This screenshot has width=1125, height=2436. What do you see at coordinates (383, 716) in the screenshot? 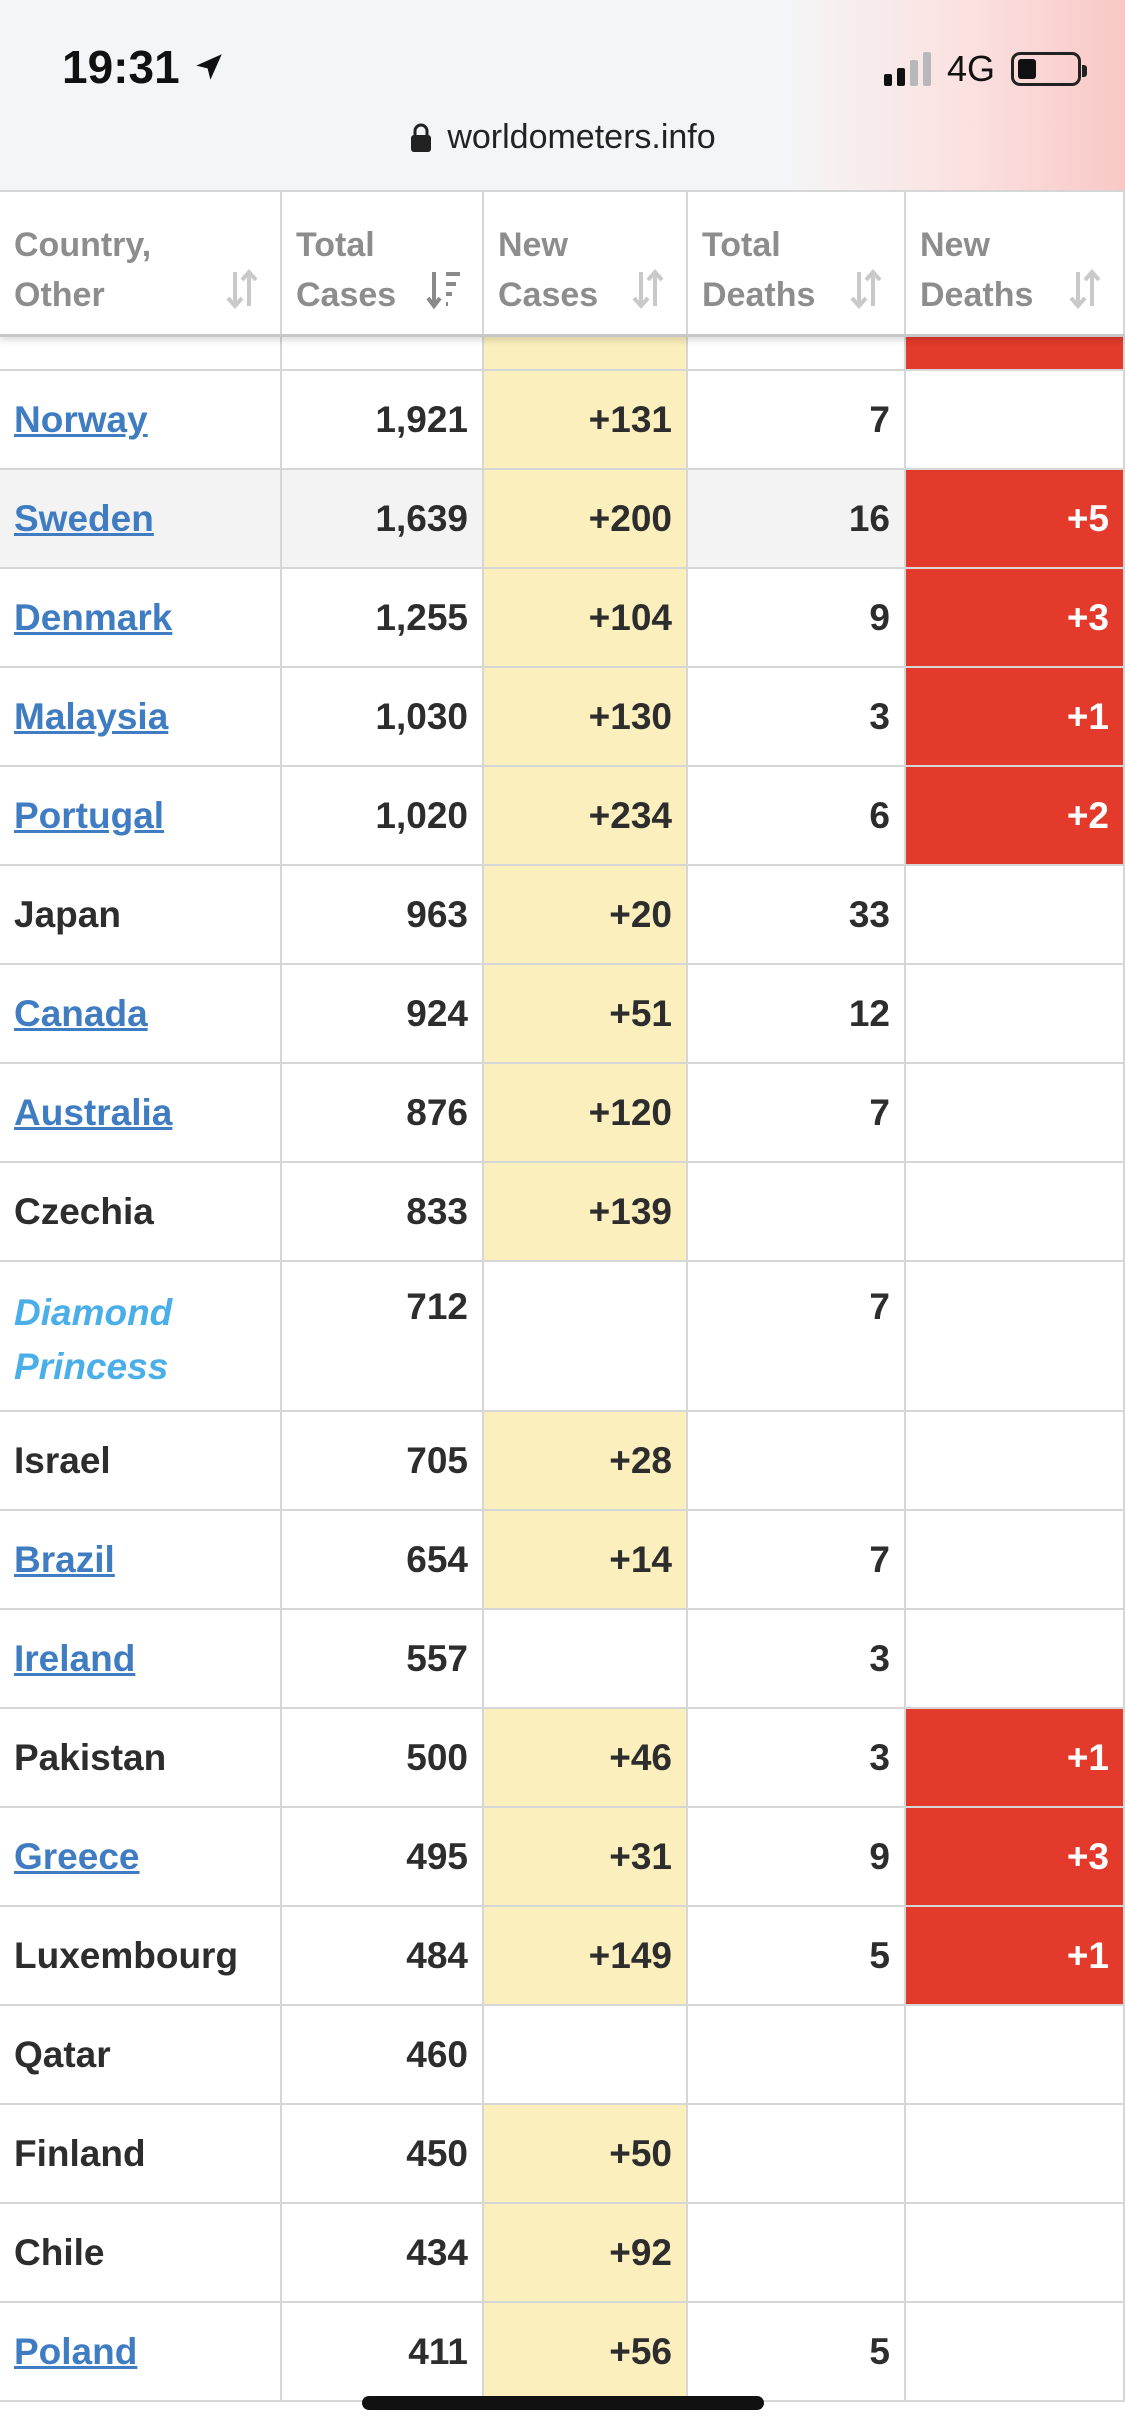
I see `total-cases-cell: 1,030` at bounding box center [383, 716].